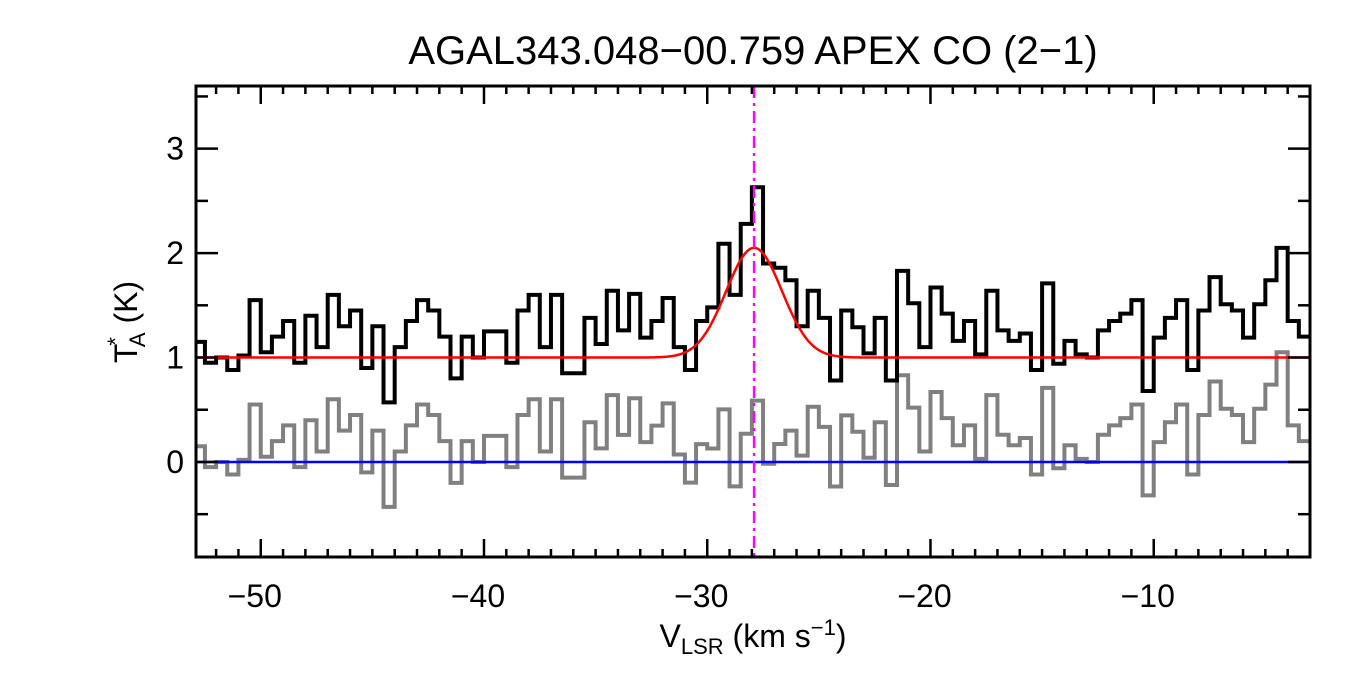 This screenshot has width=1350, height=675. Describe the element at coordinates (175, 462) in the screenshot. I see `y-tick-label: 0` at that location.